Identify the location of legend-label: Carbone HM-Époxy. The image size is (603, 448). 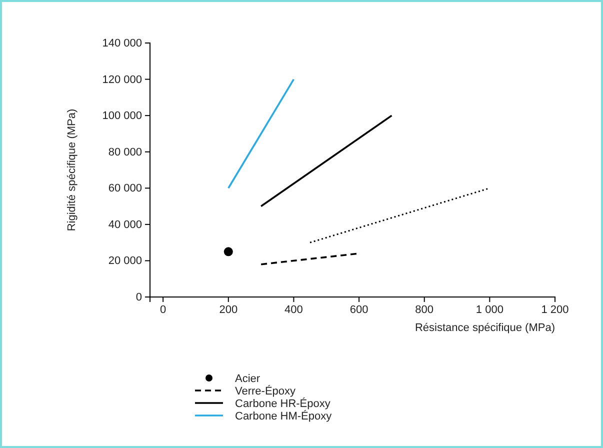
(283, 416).